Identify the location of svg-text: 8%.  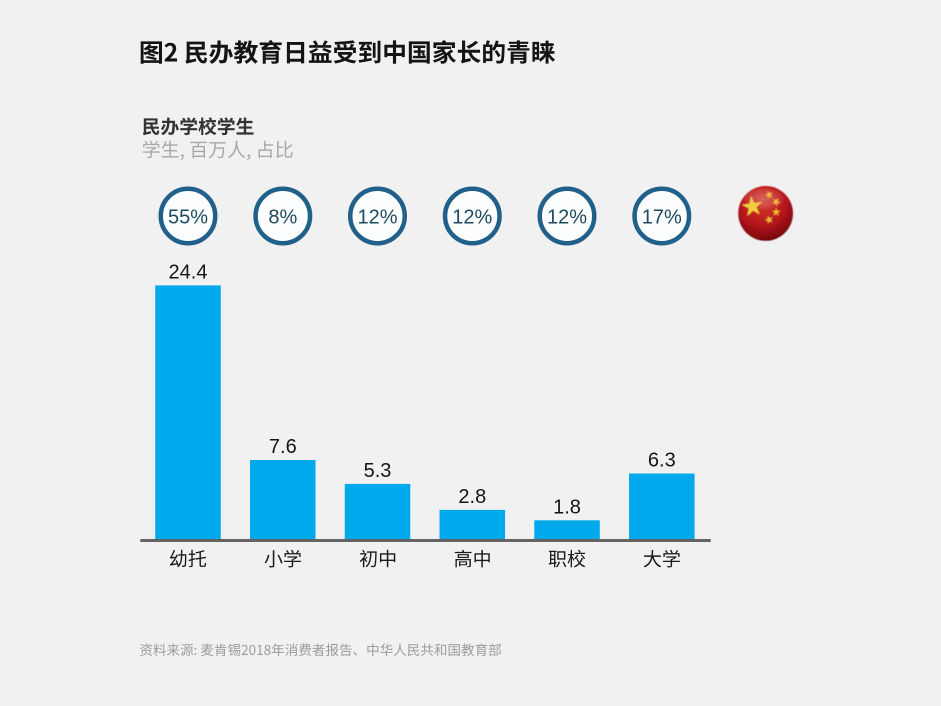
(282, 218).